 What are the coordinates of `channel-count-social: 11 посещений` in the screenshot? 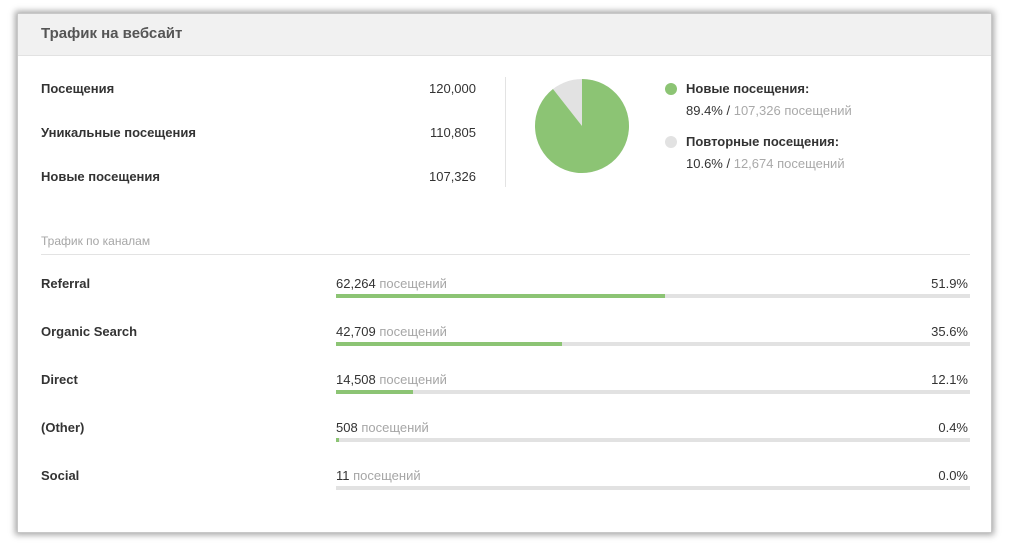 It's located at (378, 475).